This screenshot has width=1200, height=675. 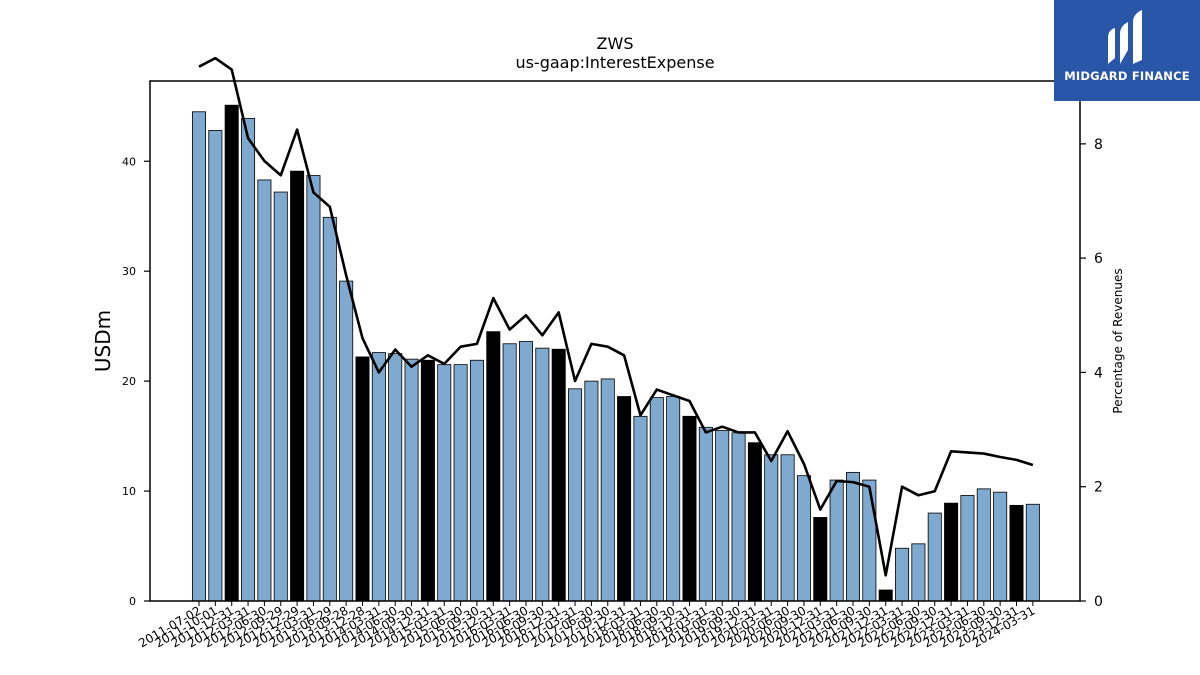 What do you see at coordinates (1127, 76) in the screenshot?
I see `logo-text: MIDGARD FINANCE` at bounding box center [1127, 76].